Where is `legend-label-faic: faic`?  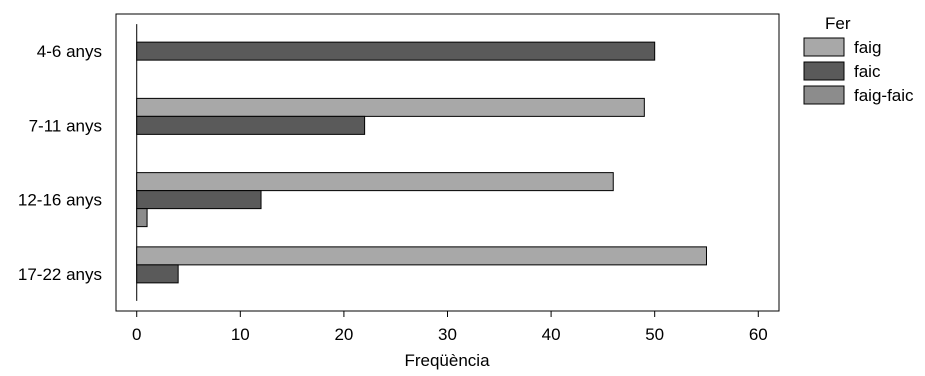
legend-label-faic: faic is located at coordinates (867, 71).